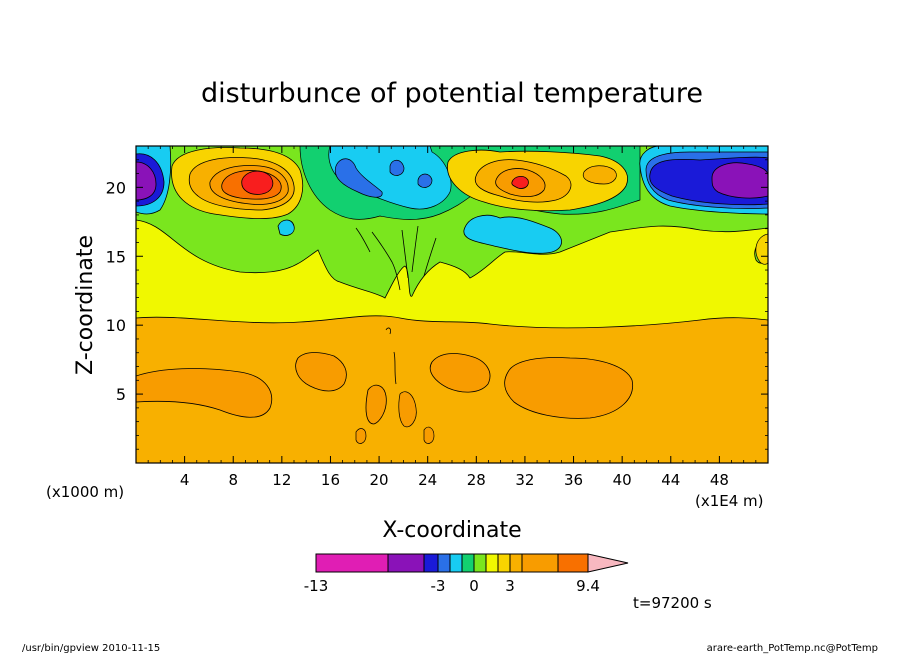  Describe the element at coordinates (396, 305) in the screenshot. I see `plume-wisps` at that location.